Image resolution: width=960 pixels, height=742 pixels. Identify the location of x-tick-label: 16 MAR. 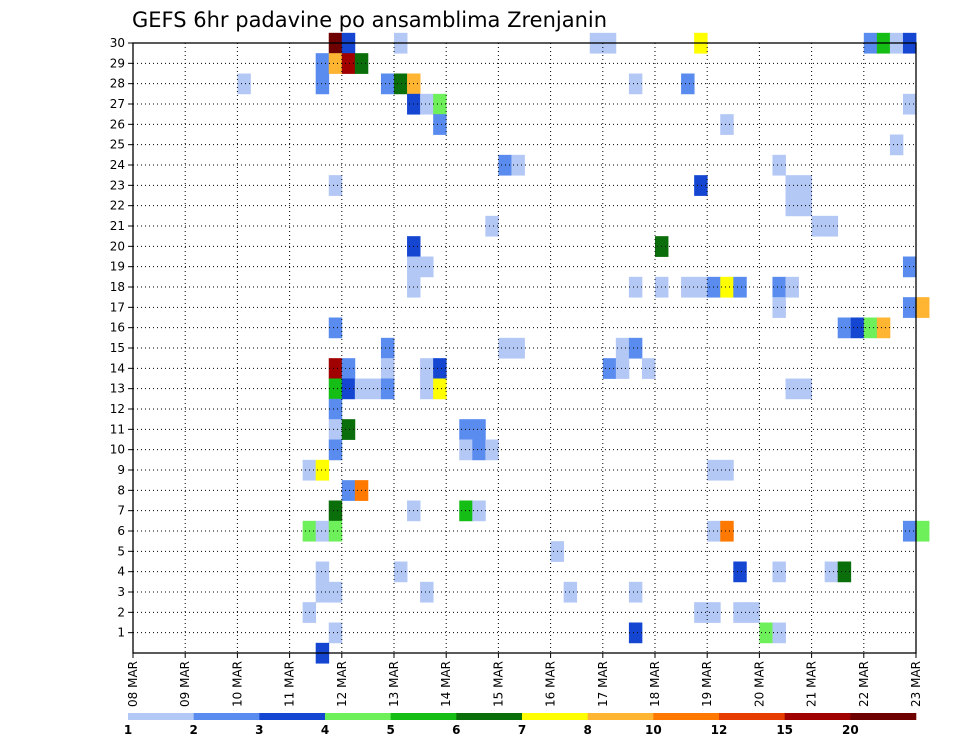
(551, 684).